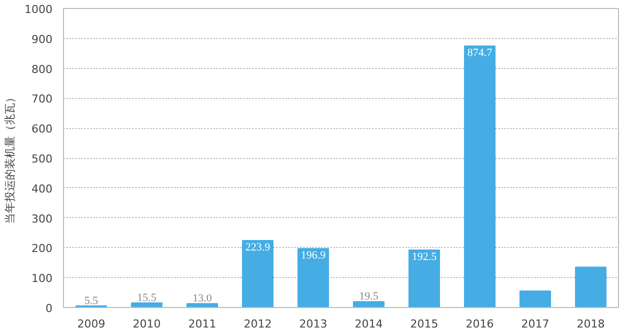  Describe the element at coordinates (258, 324) in the screenshot. I see `x-tick-label: 2012` at that location.